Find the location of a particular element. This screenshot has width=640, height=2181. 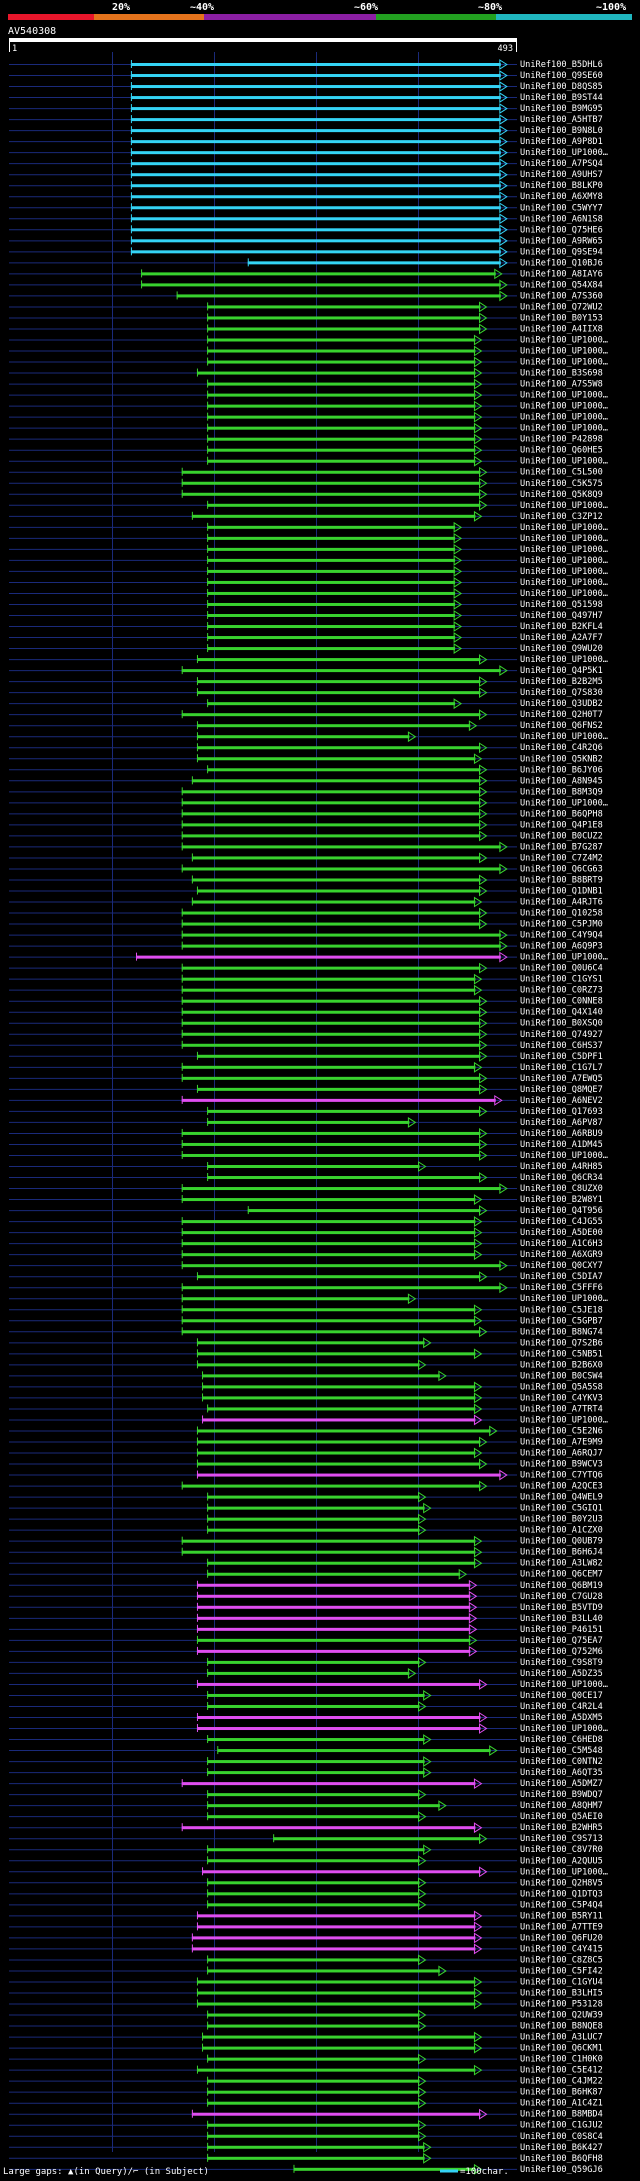

hit-row: UniRef100_C0S8C4 is located at coordinates (306, 2136).